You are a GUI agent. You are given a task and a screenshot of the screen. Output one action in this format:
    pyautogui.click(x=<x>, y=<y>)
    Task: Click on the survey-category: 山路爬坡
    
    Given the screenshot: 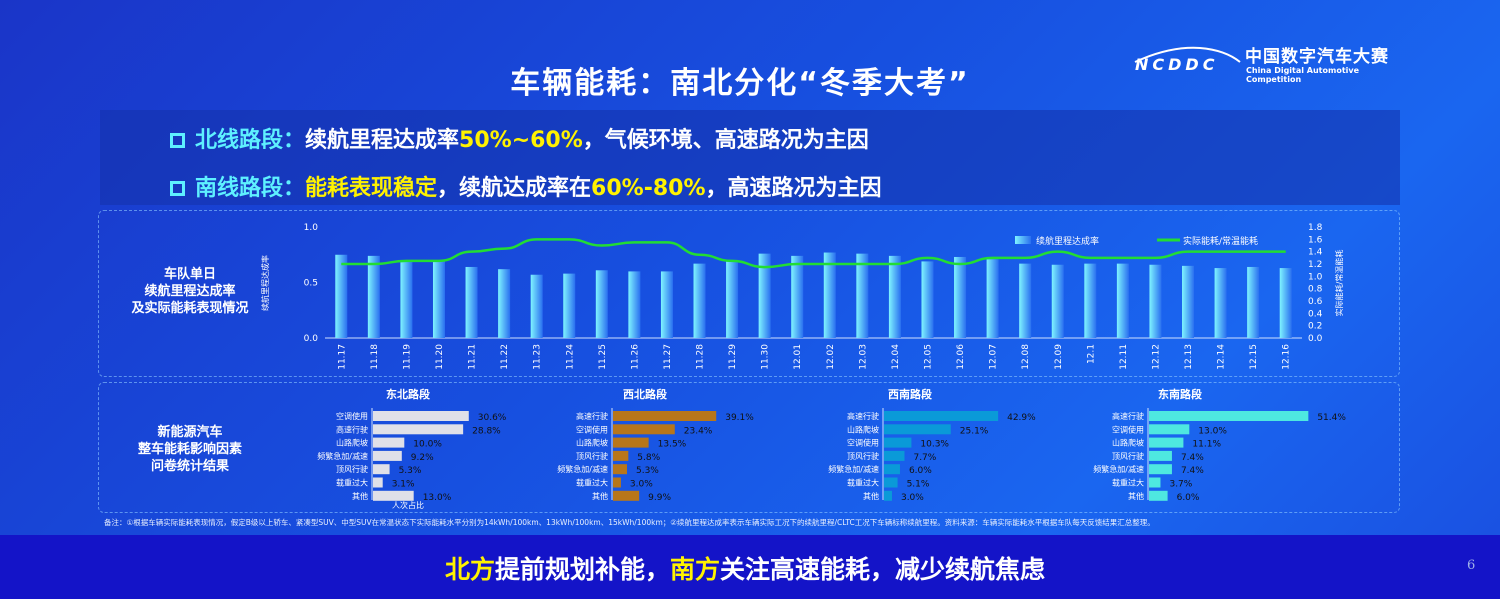 What is the action you would take?
    pyautogui.click(x=592, y=443)
    